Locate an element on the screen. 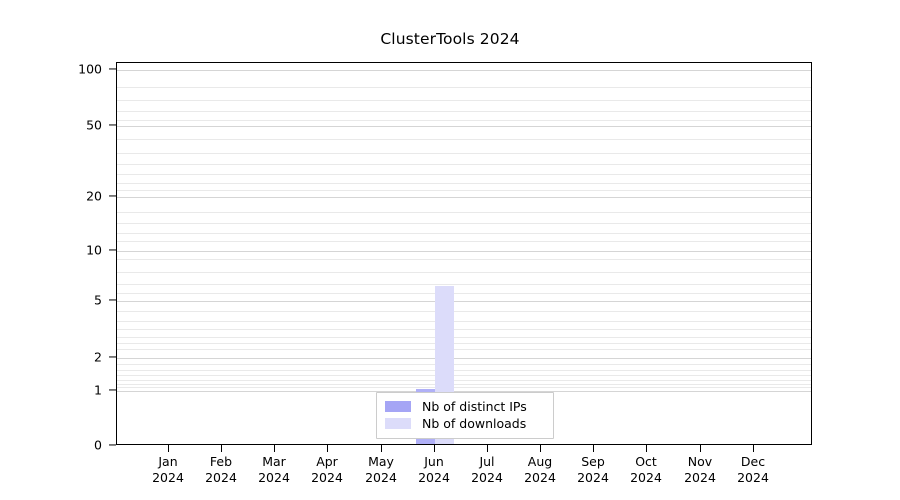 Image resolution: width=900 pixels, height=500 pixels. legend-label: Nb of distinct IPs is located at coordinates (474, 406).